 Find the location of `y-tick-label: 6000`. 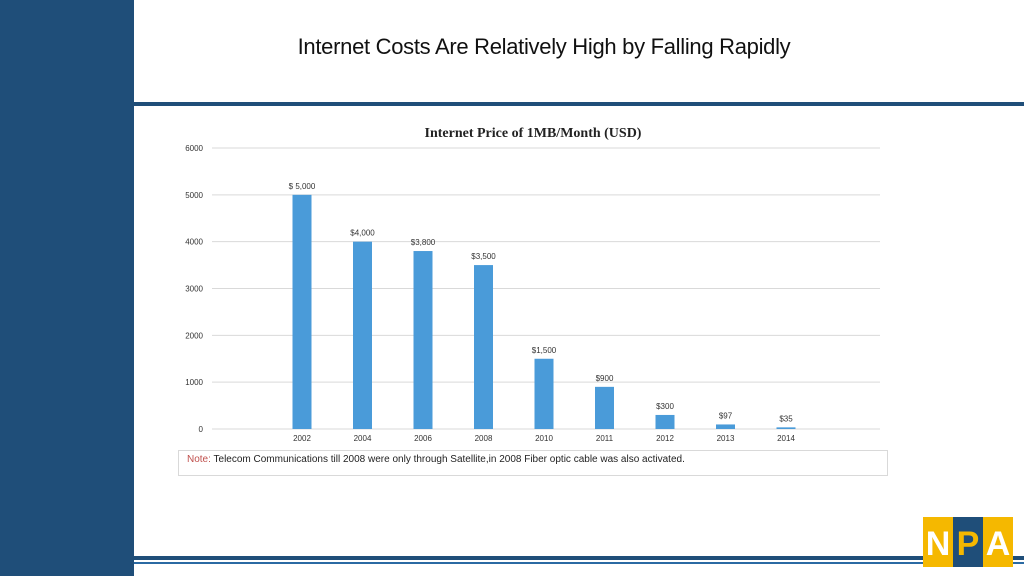

y-tick-label: 6000 is located at coordinates (194, 148).